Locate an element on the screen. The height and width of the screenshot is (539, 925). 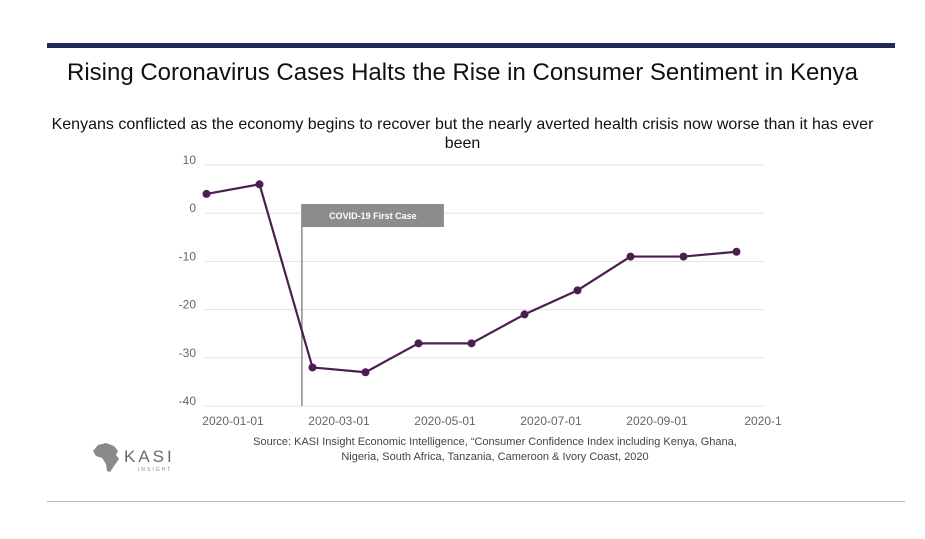
top-rule is located at coordinates (471, 45).